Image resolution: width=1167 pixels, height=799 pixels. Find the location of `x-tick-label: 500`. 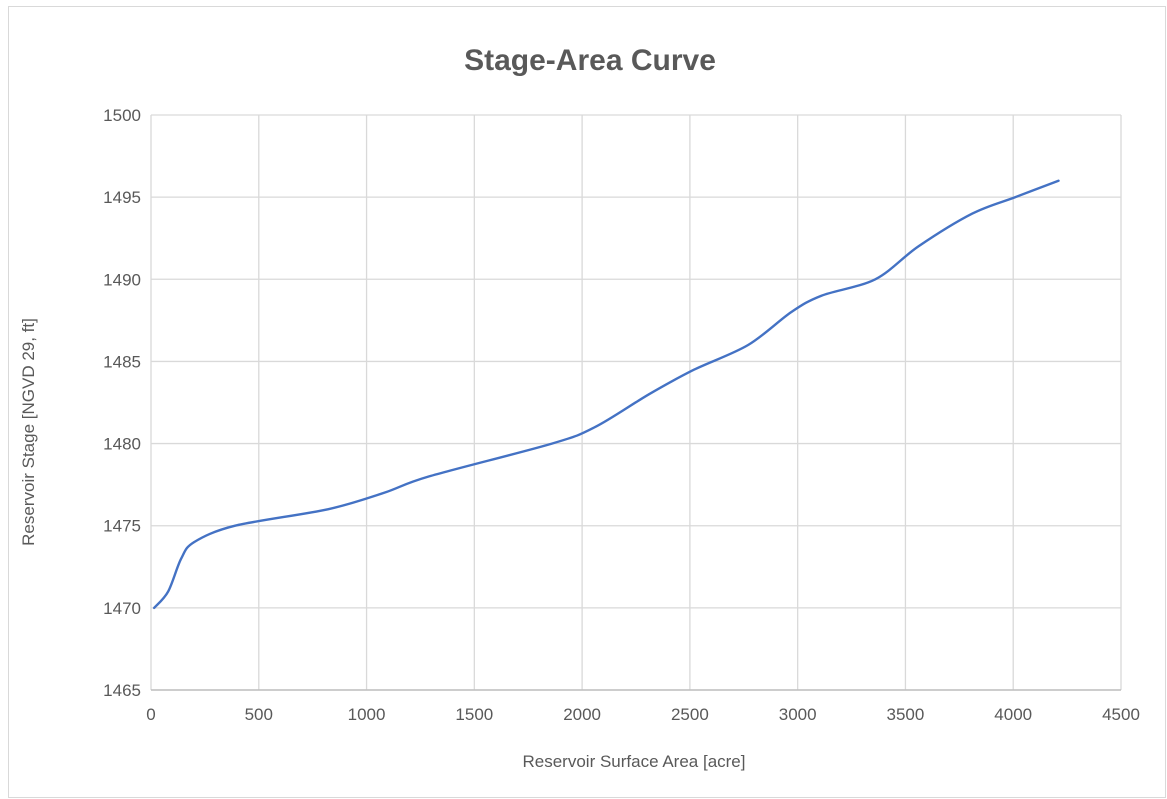

x-tick-label: 500 is located at coordinates (259, 714).